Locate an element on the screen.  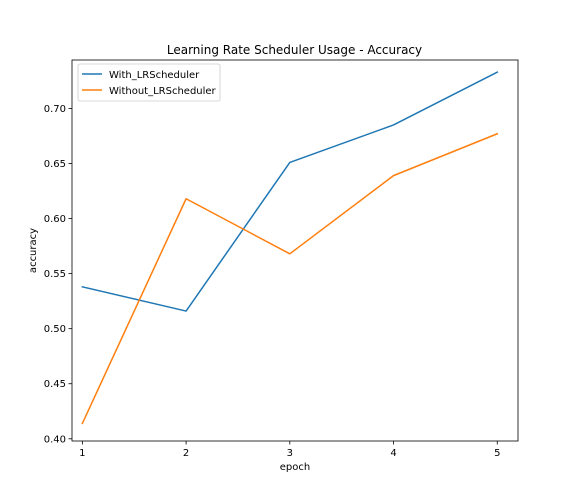
x-tick-label: 2 is located at coordinates (186, 453).